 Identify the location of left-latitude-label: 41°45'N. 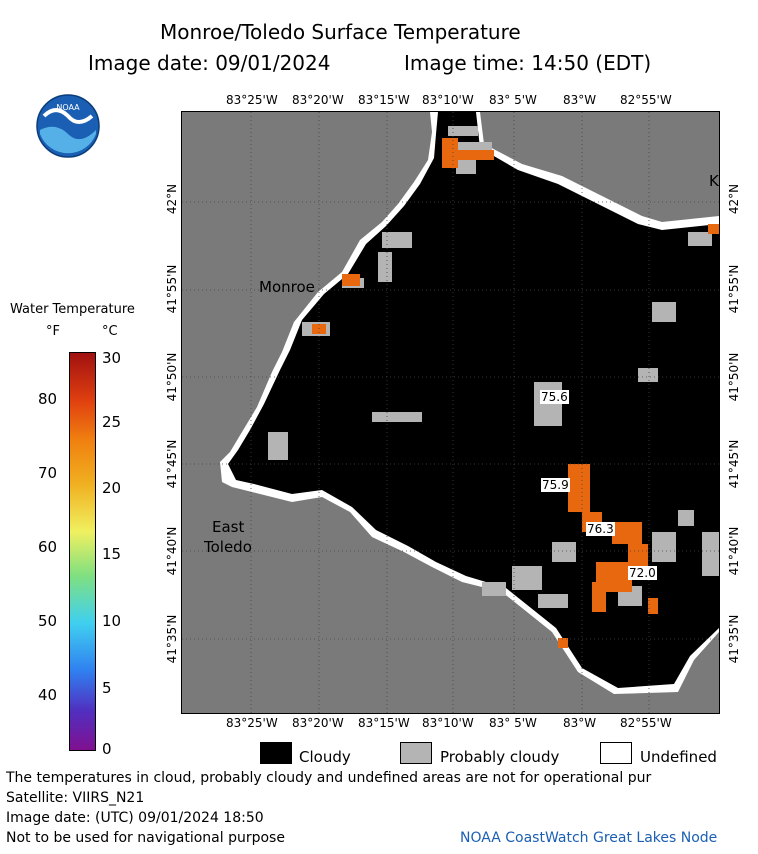
(172, 464).